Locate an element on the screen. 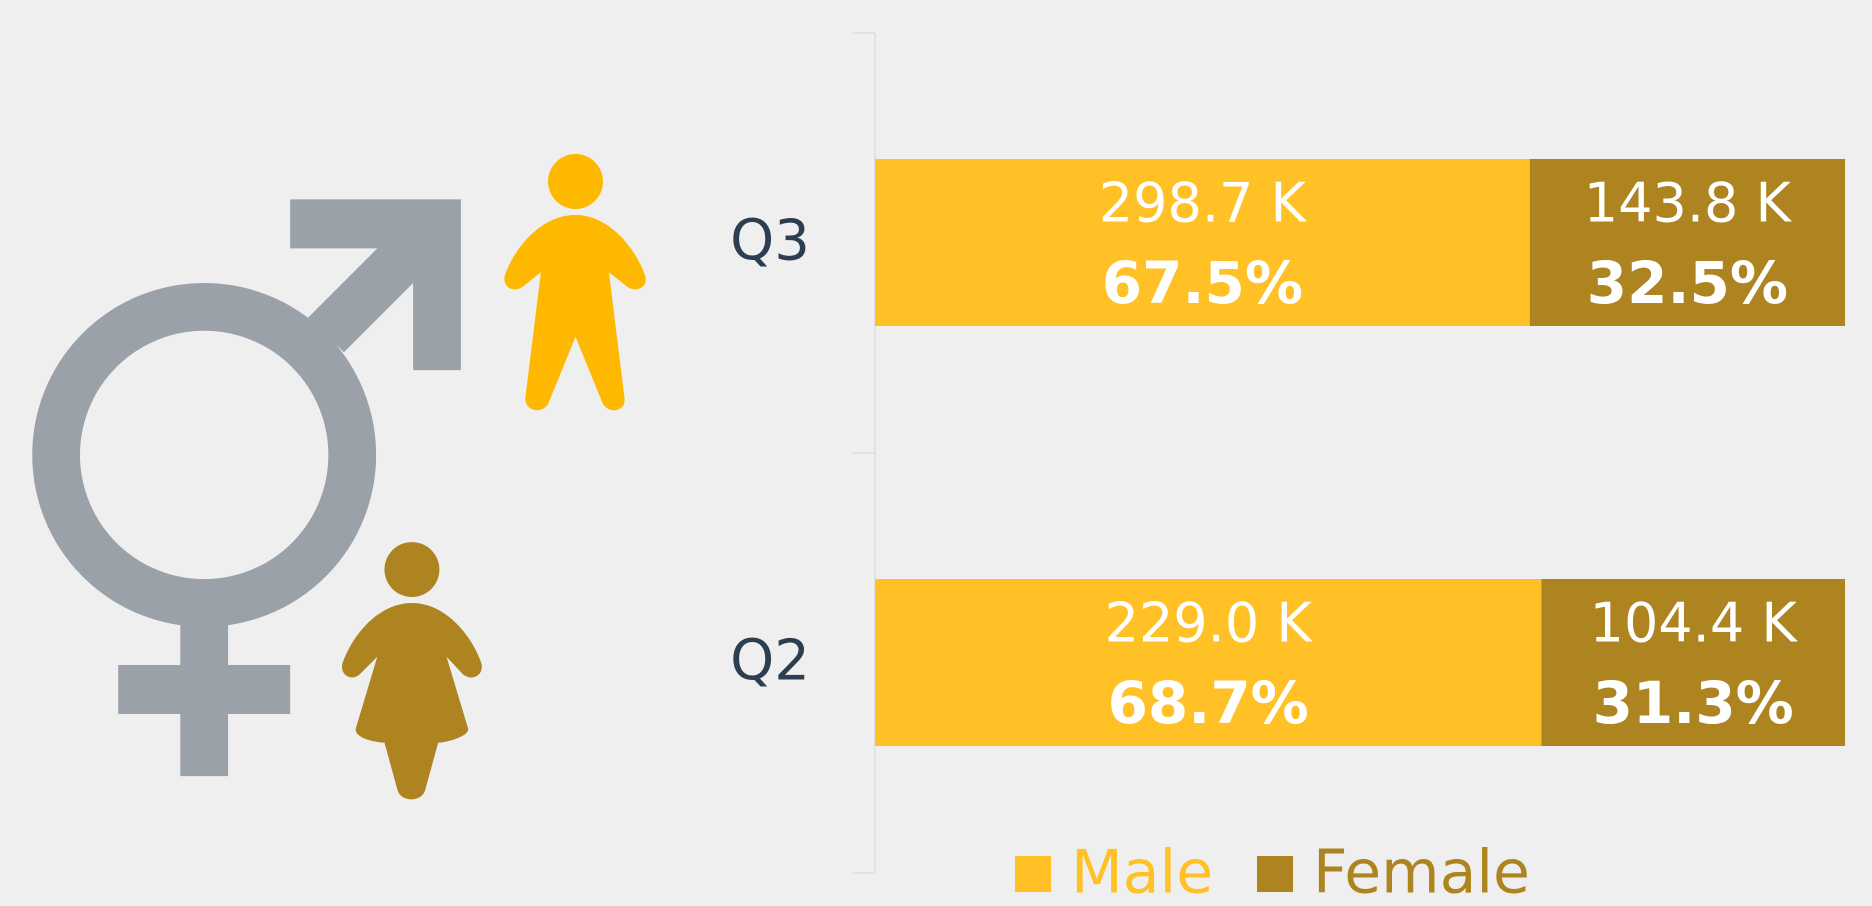  male-figure is located at coordinates (575, 312).